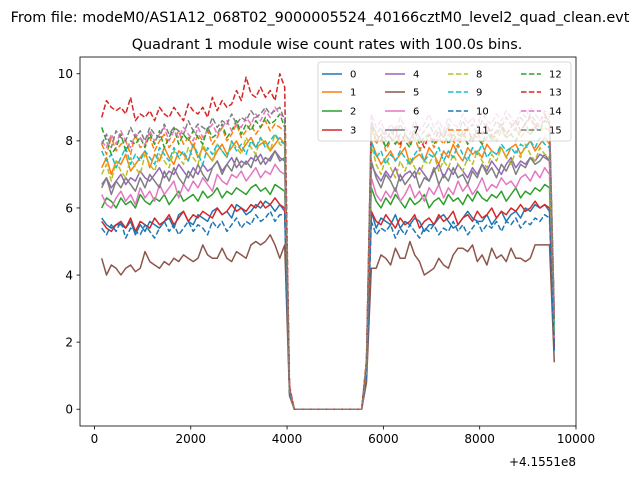 Image resolution: width=640 pixels, height=480 pixels. I want to click on x-tick-label: 4000, so click(287, 439).